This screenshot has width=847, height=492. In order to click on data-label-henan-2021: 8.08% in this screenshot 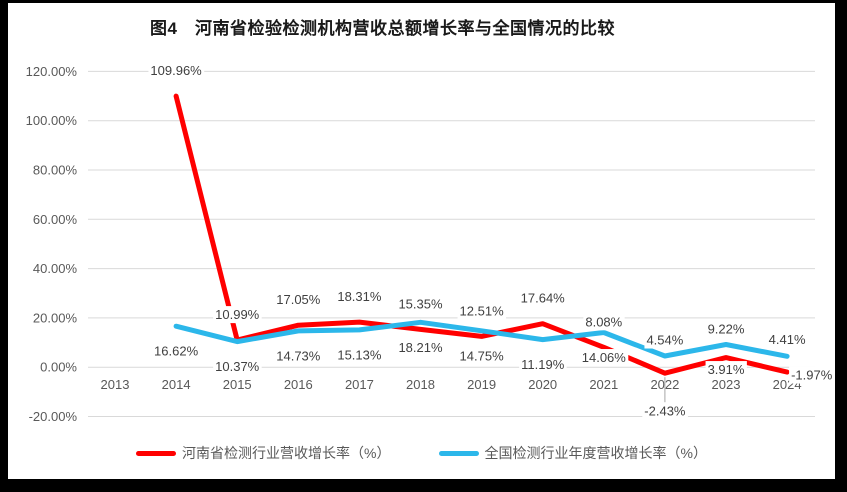, I will do `click(603, 321)`.